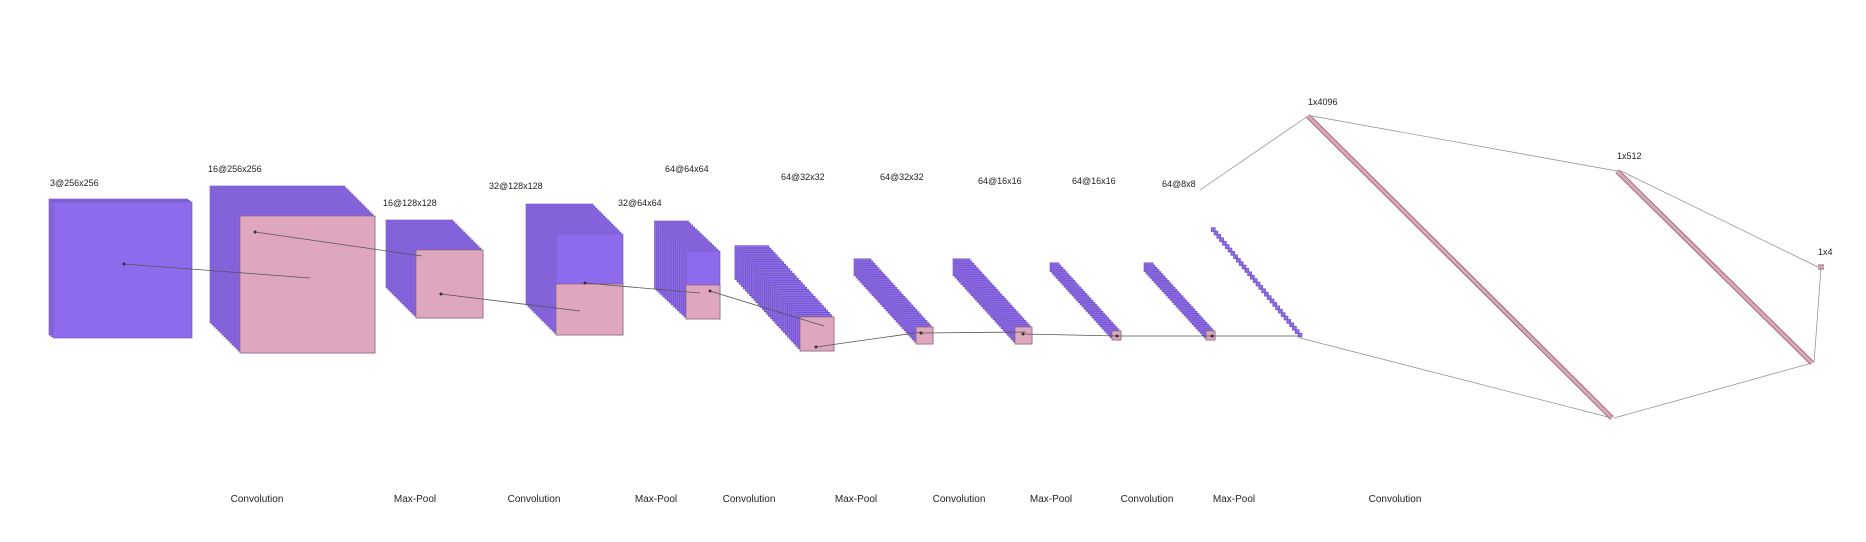 This screenshot has height=542, width=1866. Describe the element at coordinates (656, 499) in the screenshot. I see `op-label-4: Max-Pool` at that location.